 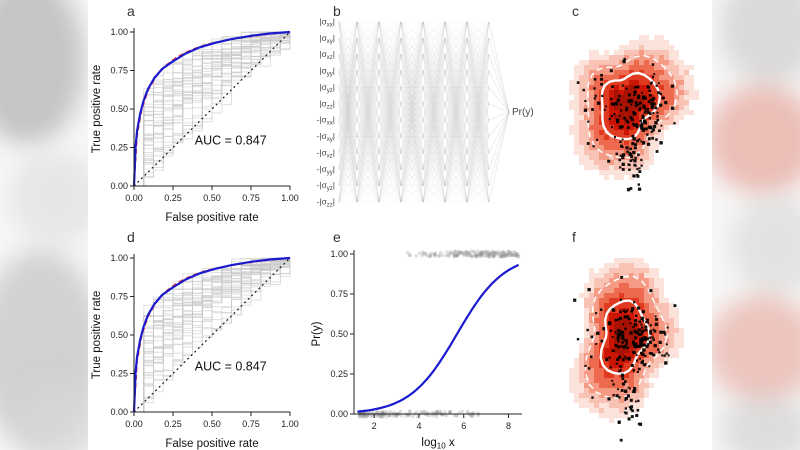 I want to click on heatmap-f, so click(x=626, y=350).